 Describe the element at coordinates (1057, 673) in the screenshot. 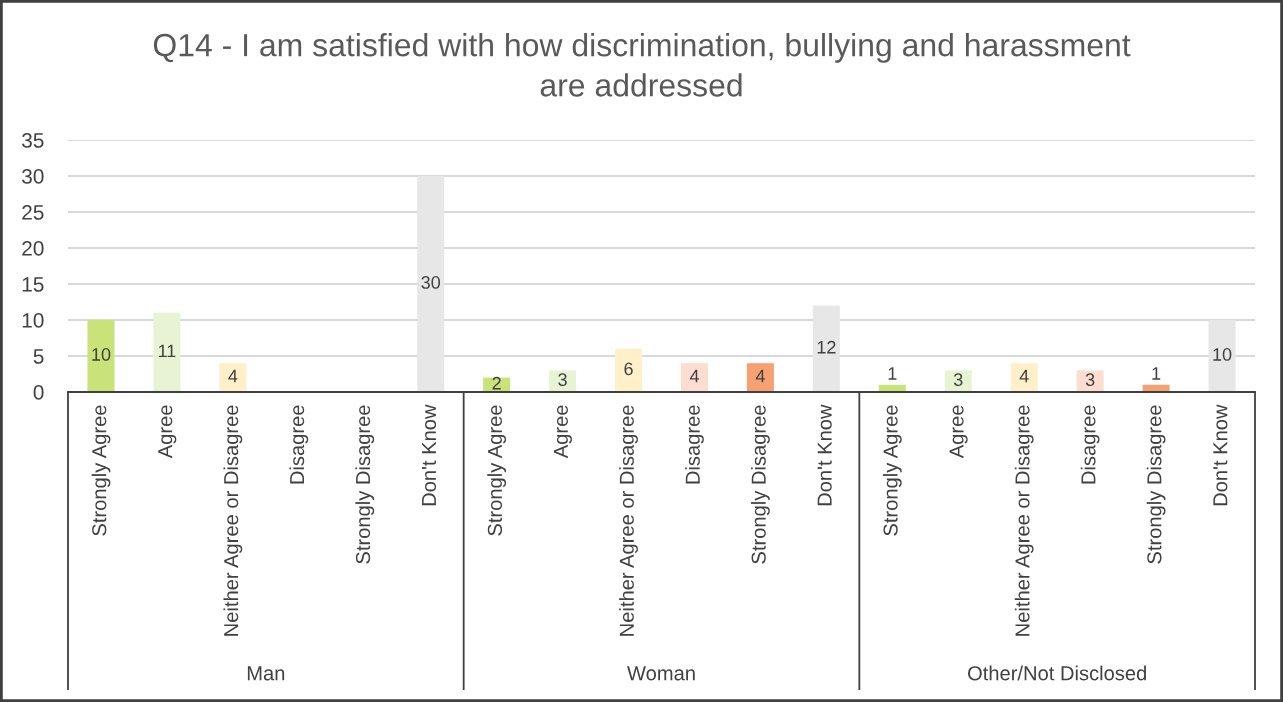

I see `text: Other/Not Disclosed` at that location.